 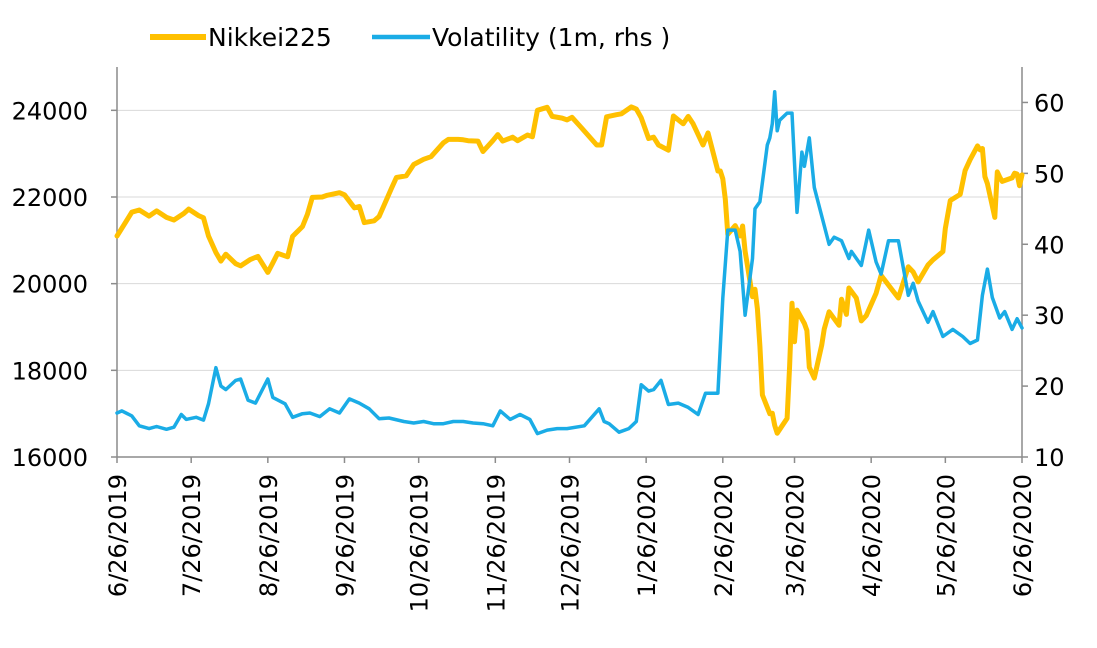 What do you see at coordinates (270, 37) in the screenshot?
I see `legend-label: Nikkei225` at bounding box center [270, 37].